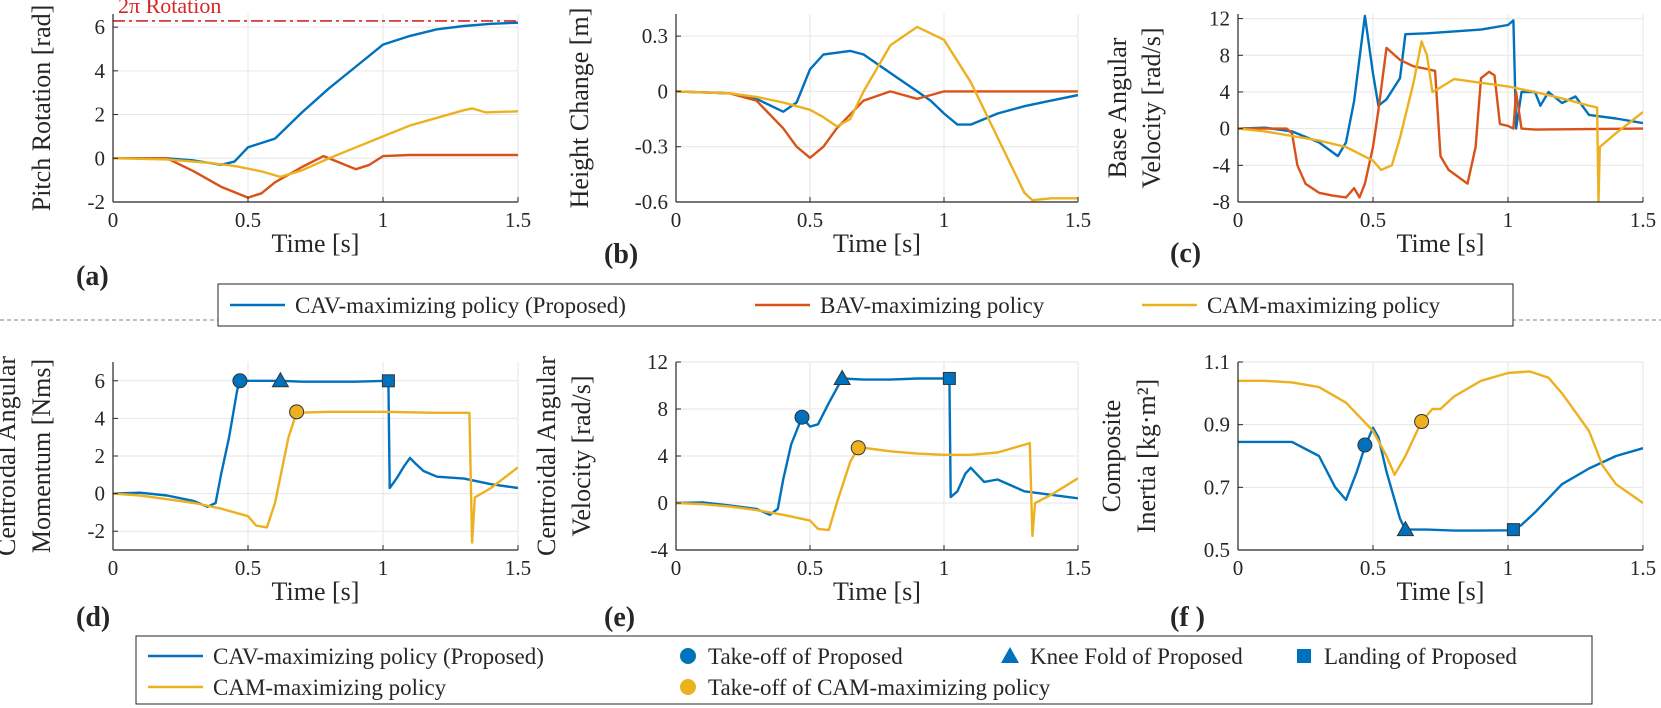  I want to click on plot-area-a, so click(315, 110).